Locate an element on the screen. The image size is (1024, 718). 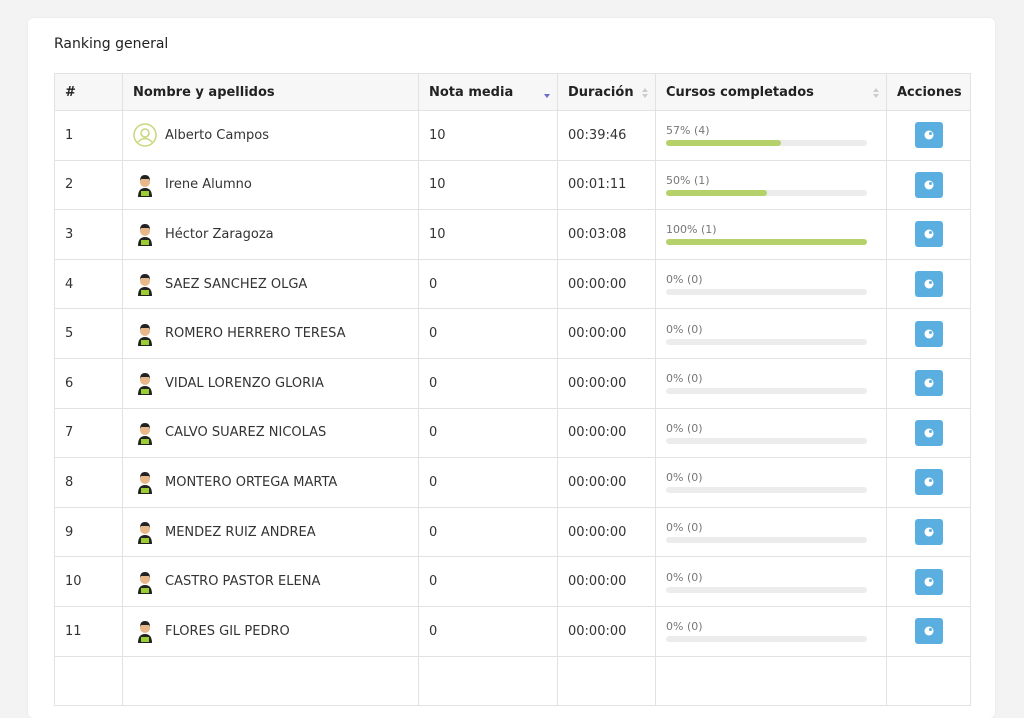
name-wrap: ROMERO HERRERO TERESA is located at coordinates (270, 334).